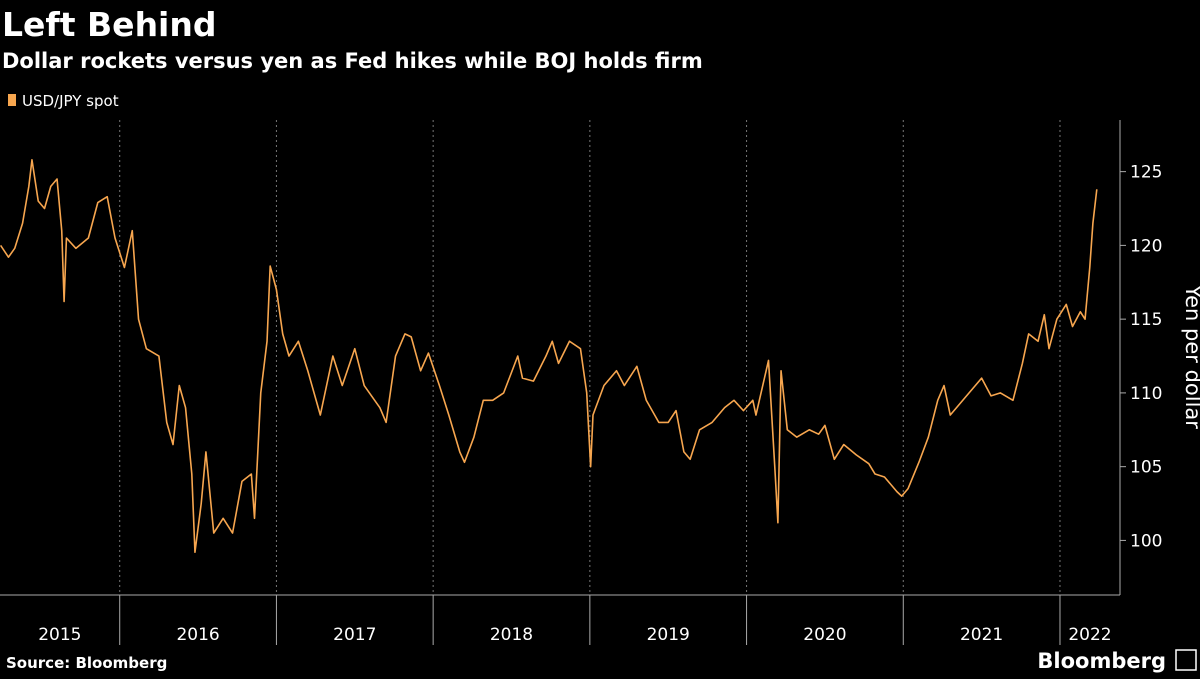 Image resolution: width=1200 pixels, height=679 pixels. What do you see at coordinates (86, 663) in the screenshot?
I see `source: Source: Bloomberg` at bounding box center [86, 663].